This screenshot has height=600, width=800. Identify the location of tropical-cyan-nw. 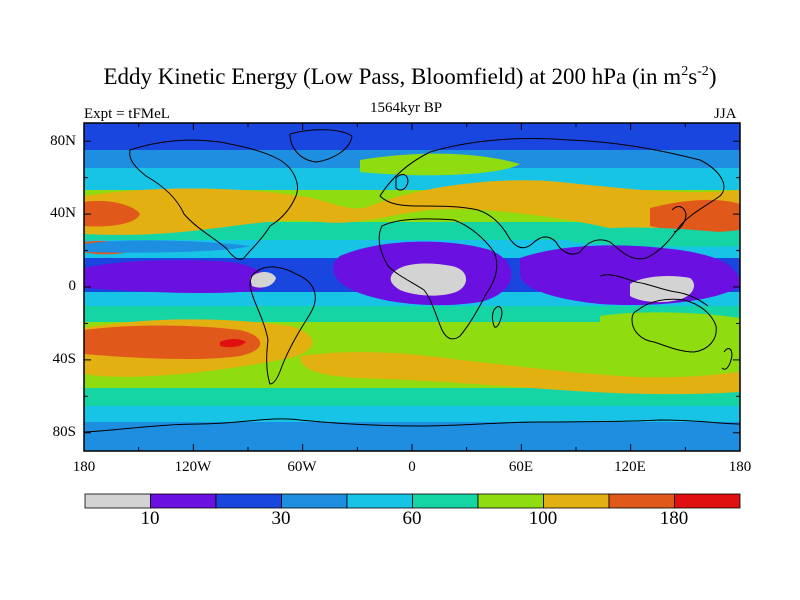
(167, 246).